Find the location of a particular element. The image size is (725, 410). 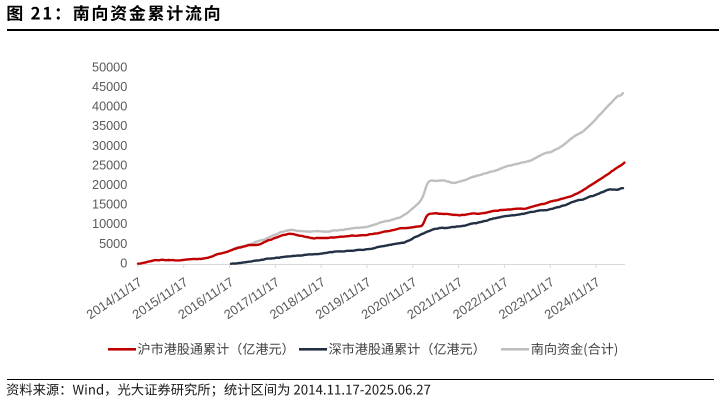

svg-text: 50000 is located at coordinates (109, 67).